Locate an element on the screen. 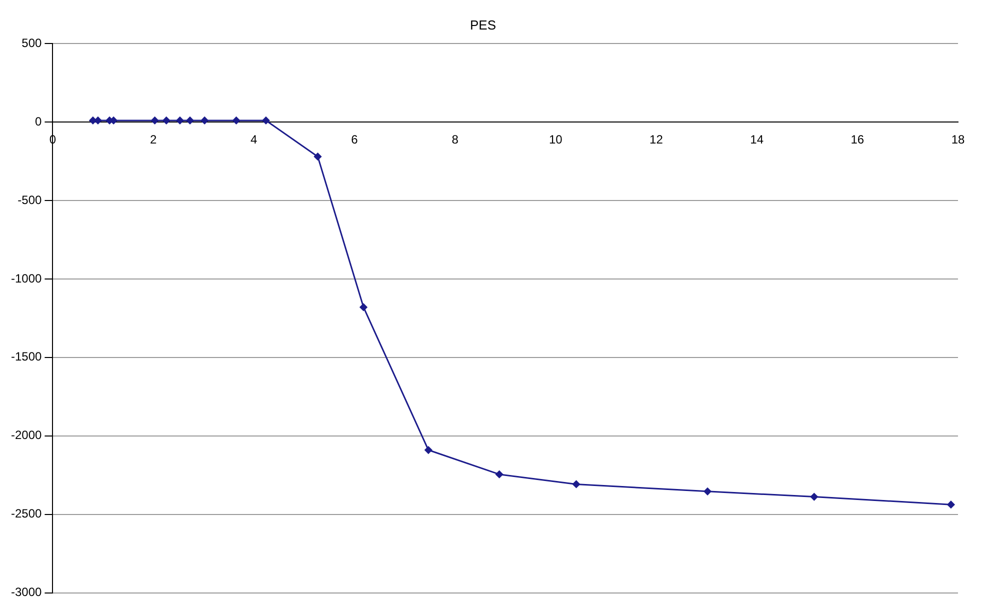  y-tick-label: -2500 is located at coordinates (26, 513).